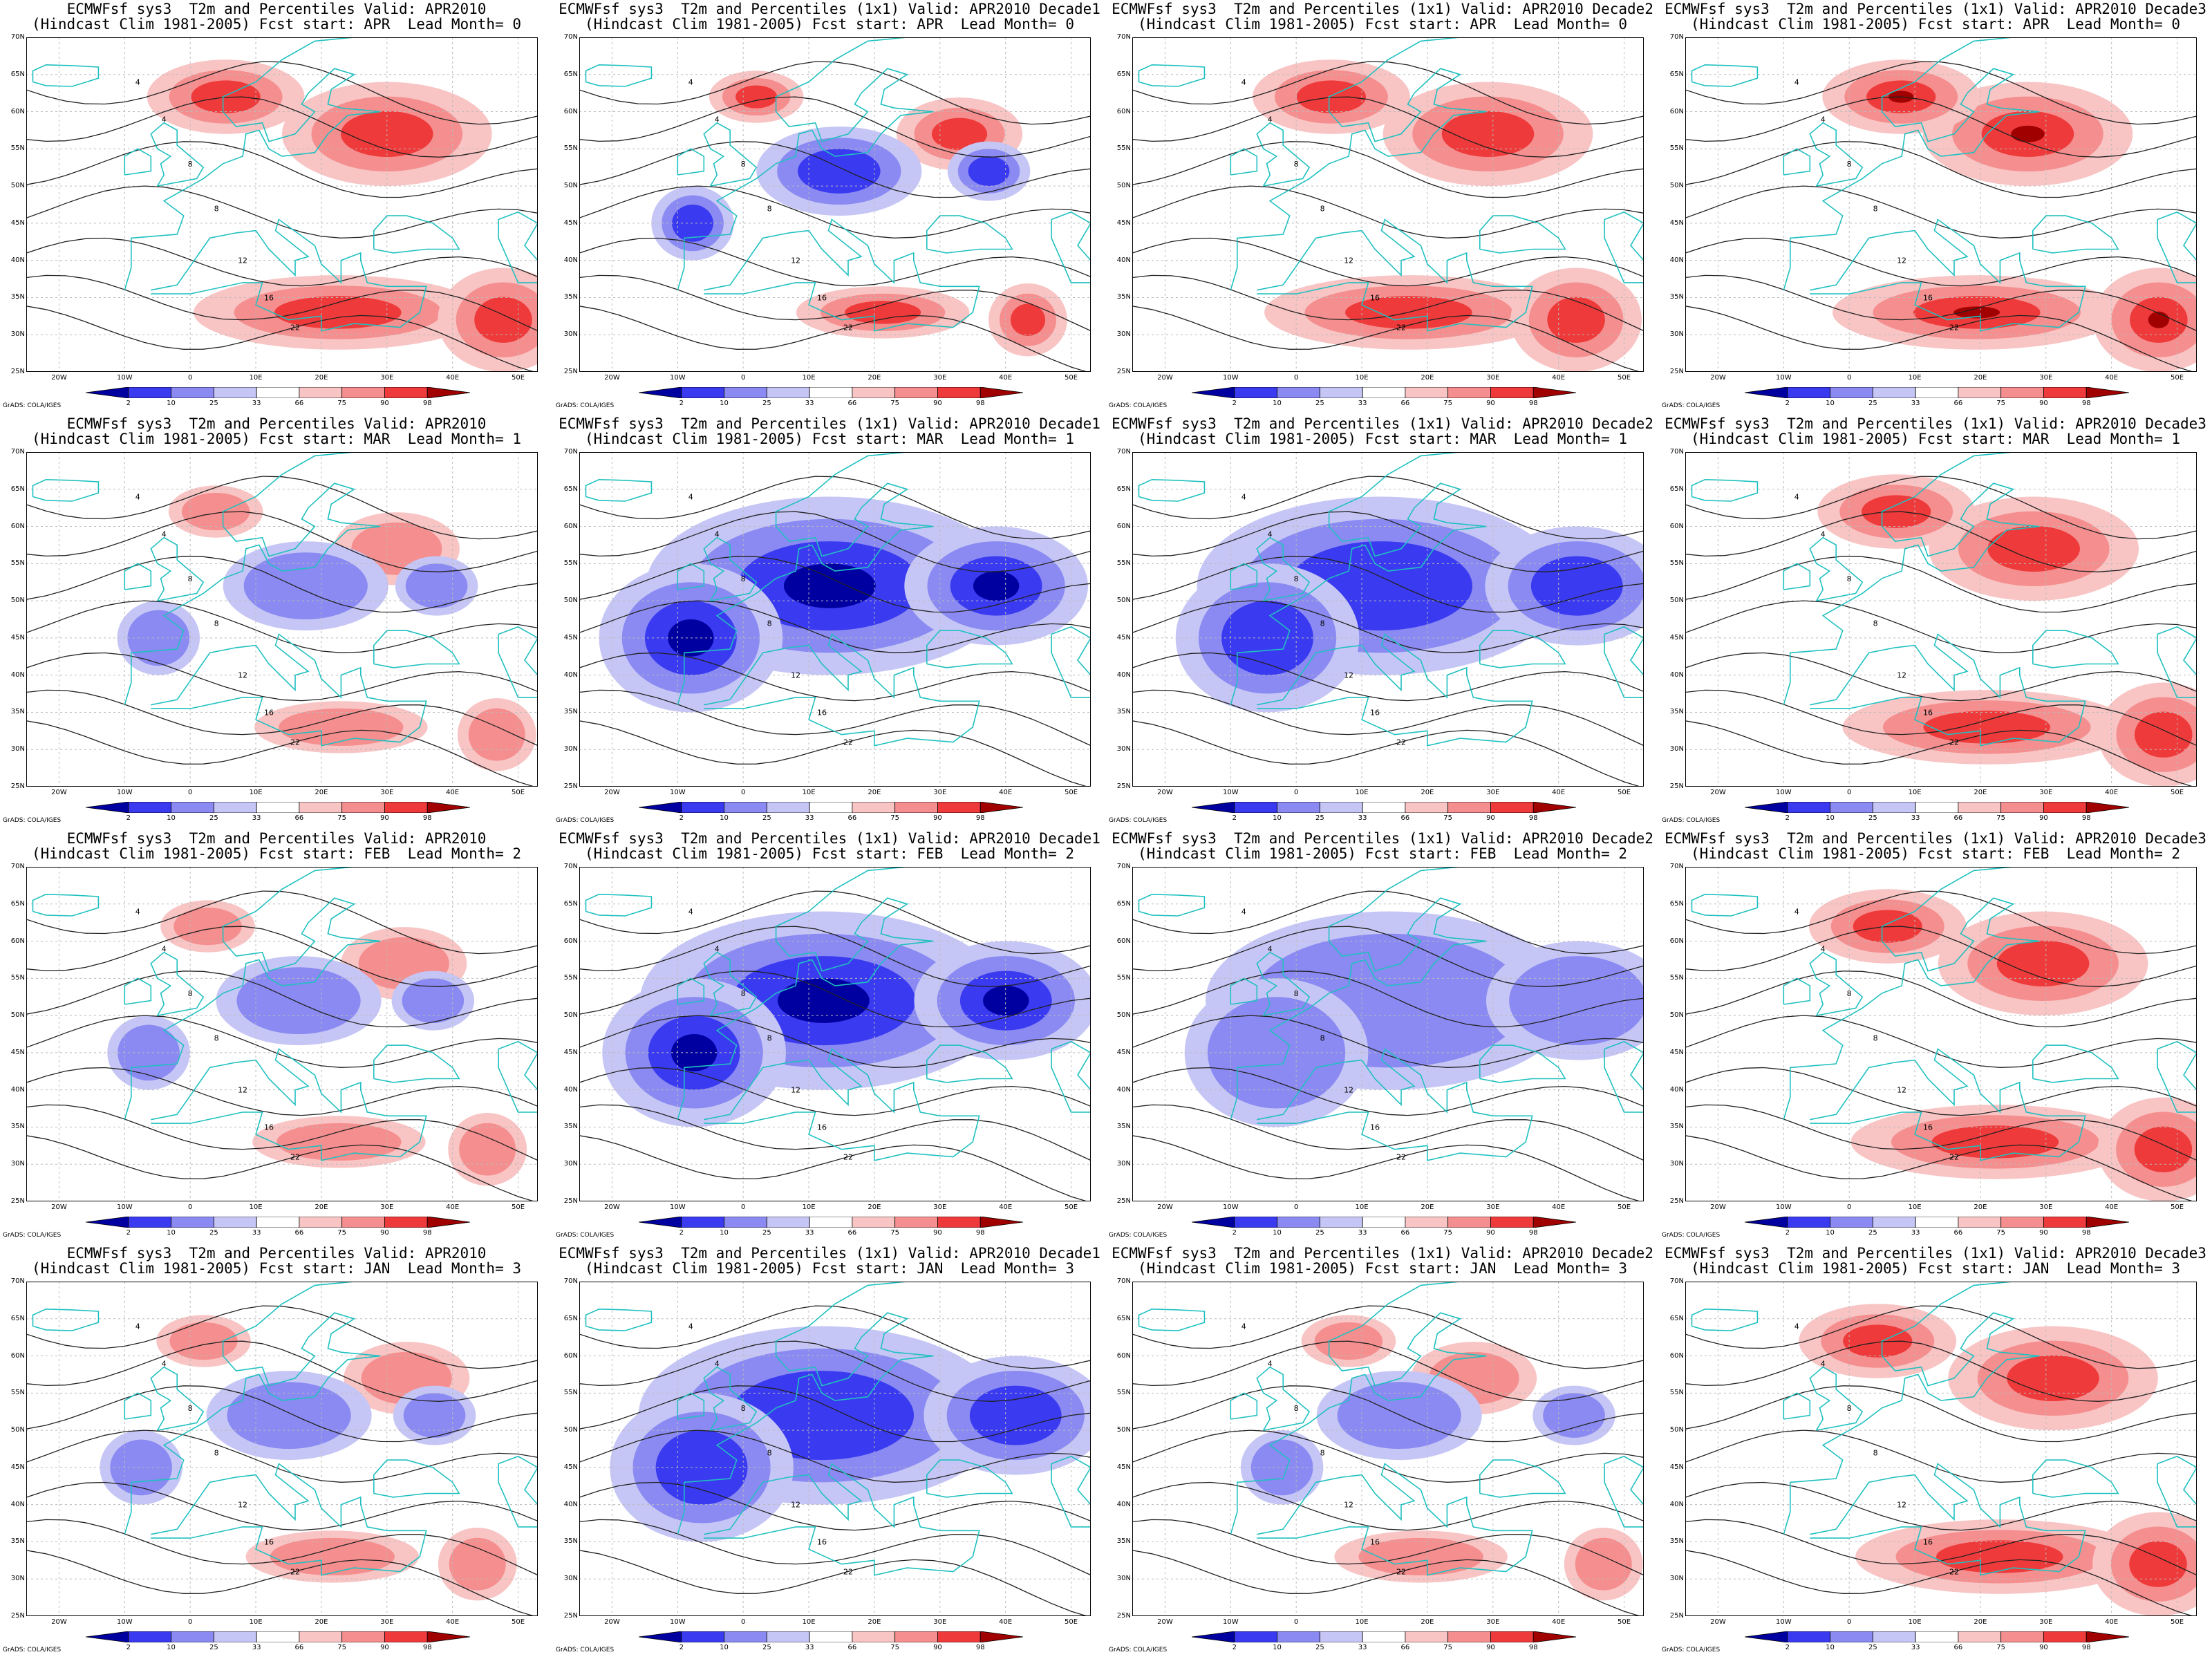 The height and width of the screenshot is (1659, 2212). What do you see at coordinates (1234, 1647) in the screenshot?
I see `colorbar-label: 2` at bounding box center [1234, 1647].